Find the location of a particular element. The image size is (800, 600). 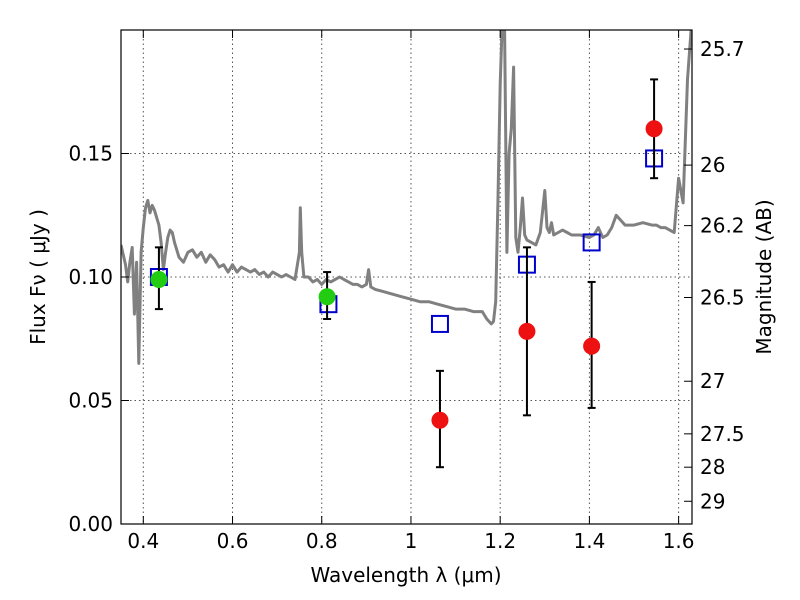

x-tick-label: 1.6 is located at coordinates (679, 541).